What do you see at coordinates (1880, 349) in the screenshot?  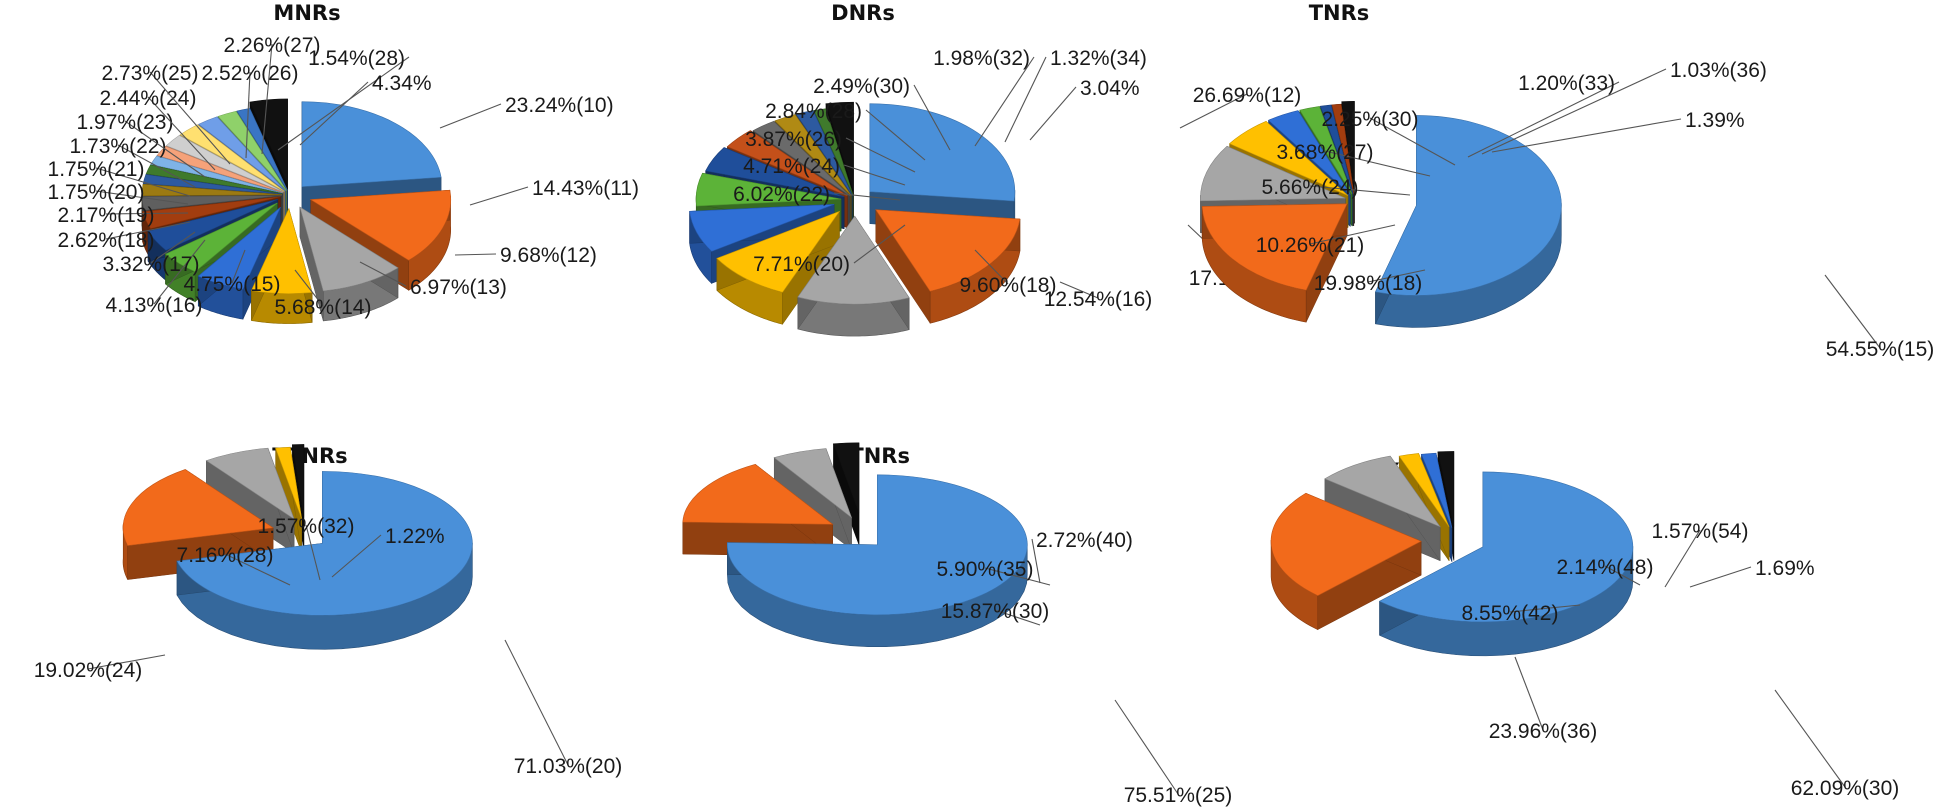 I see `slice-label: 54.55%(15)` at bounding box center [1880, 349].